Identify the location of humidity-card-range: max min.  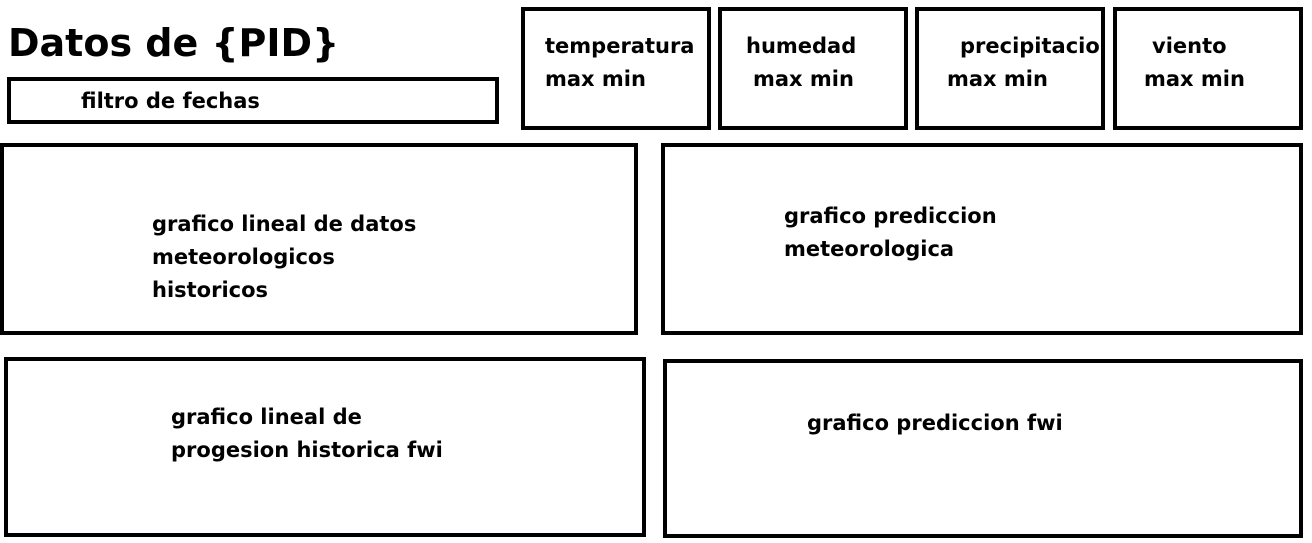
(803, 79).